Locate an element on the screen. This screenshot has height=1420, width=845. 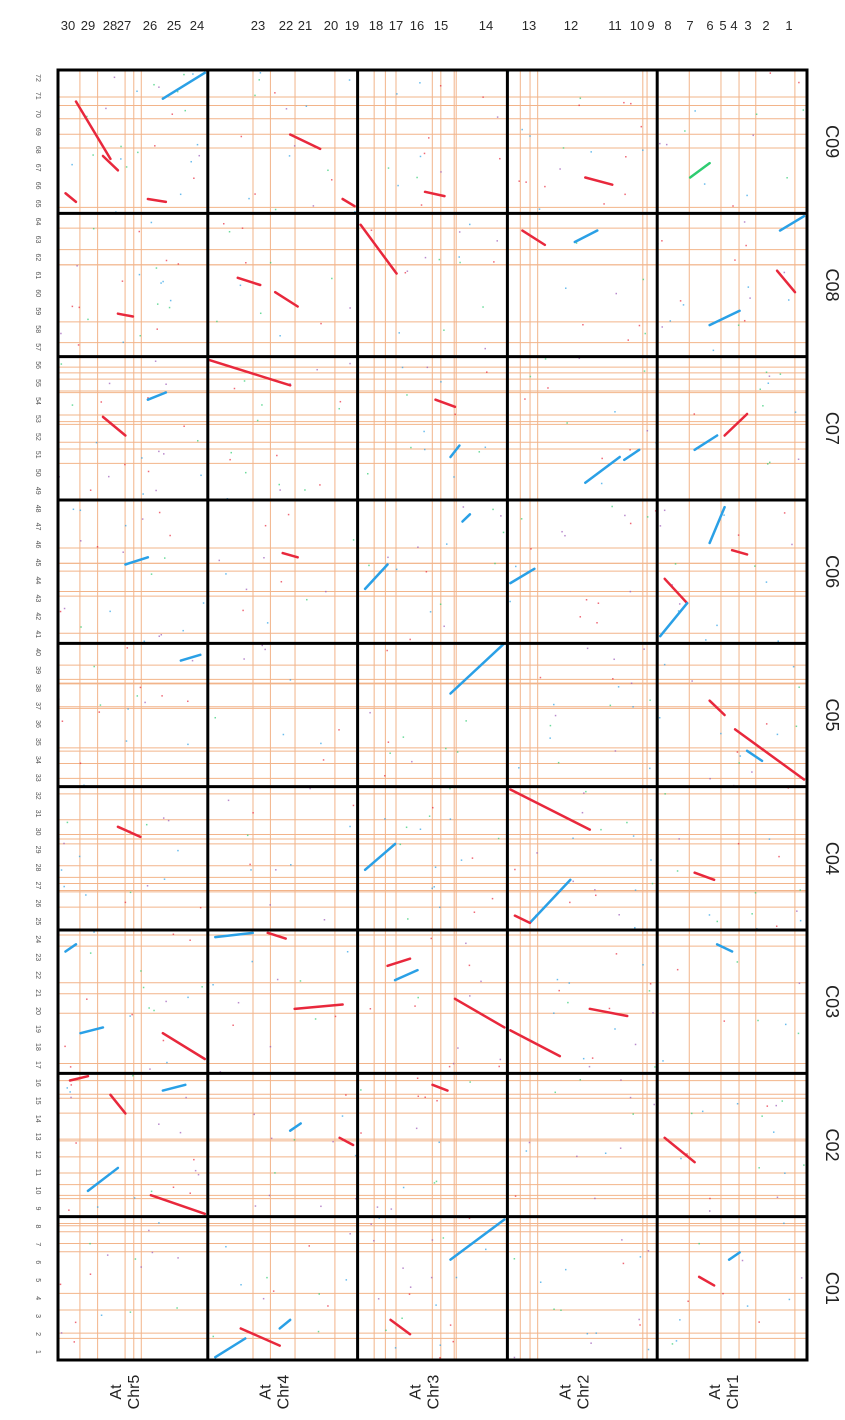
tick-label: 31 is located at coordinates (37, 814).